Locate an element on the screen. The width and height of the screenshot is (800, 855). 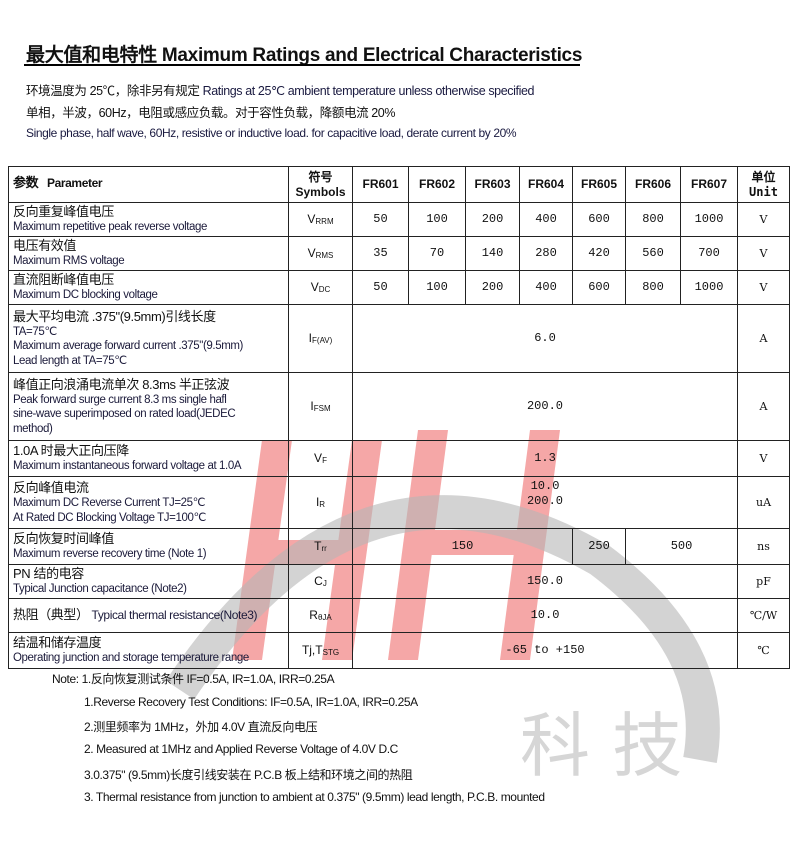
param-en: Typical thermal resistance(Note3) is located at coordinates (174, 615).